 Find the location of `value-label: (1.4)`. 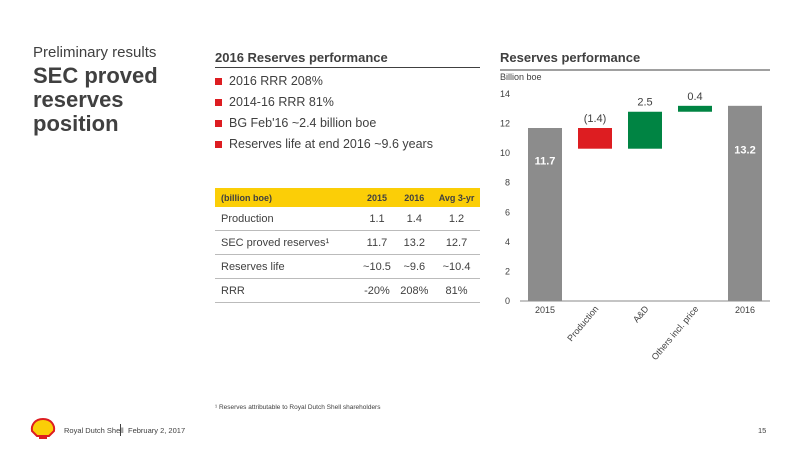

value-label: (1.4) is located at coordinates (595, 119).